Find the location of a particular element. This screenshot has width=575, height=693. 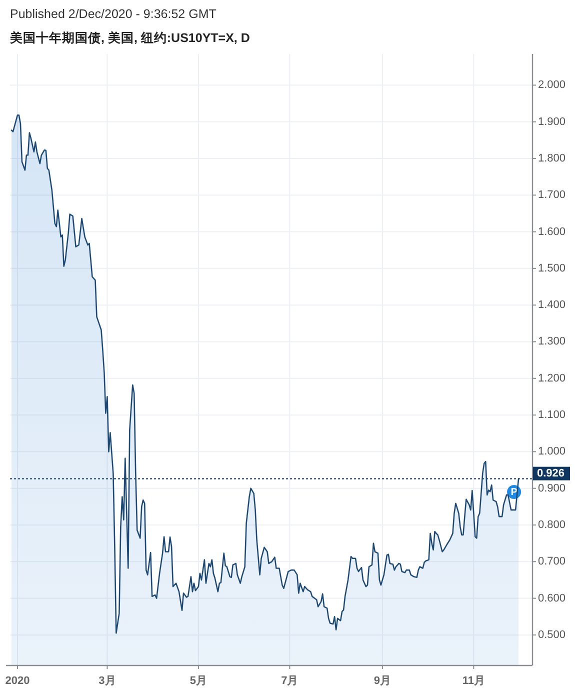

chart-subtitle: Published 2/Dec/2020 - 9:36:52 GMT is located at coordinates (113, 14).